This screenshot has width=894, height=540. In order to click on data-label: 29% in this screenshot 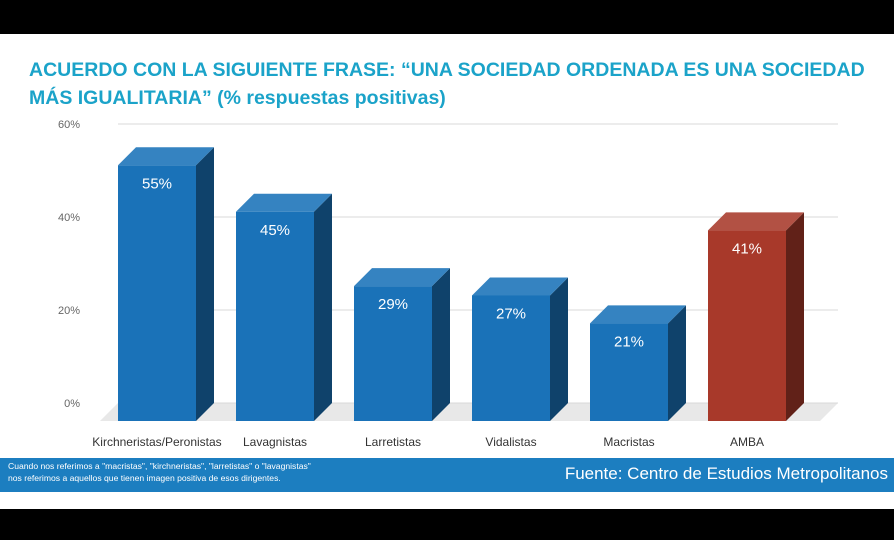, I will do `click(393, 304)`.